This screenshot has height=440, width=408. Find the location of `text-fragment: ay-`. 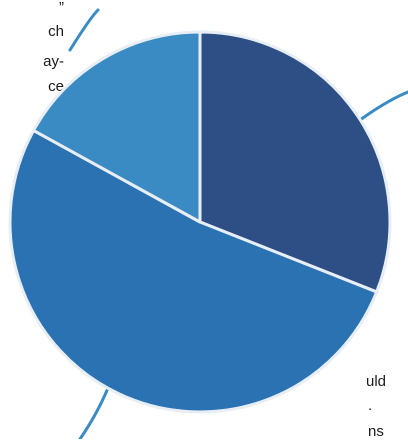

text-fragment: ay- is located at coordinates (53, 61).